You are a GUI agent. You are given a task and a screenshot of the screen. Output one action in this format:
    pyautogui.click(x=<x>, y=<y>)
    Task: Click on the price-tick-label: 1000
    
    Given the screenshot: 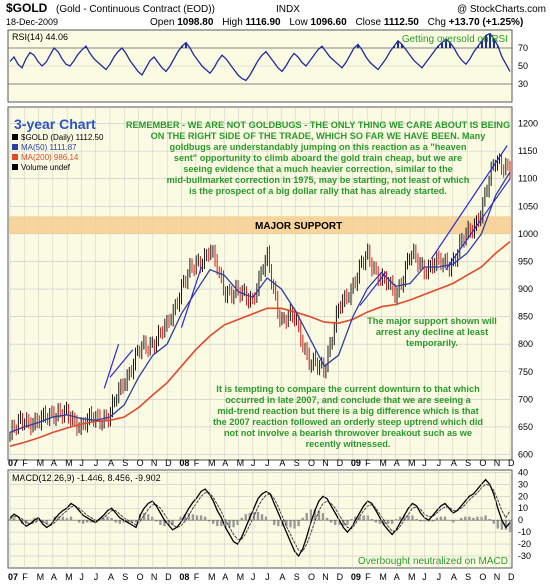 What is the action you would take?
    pyautogui.click(x=528, y=234)
    